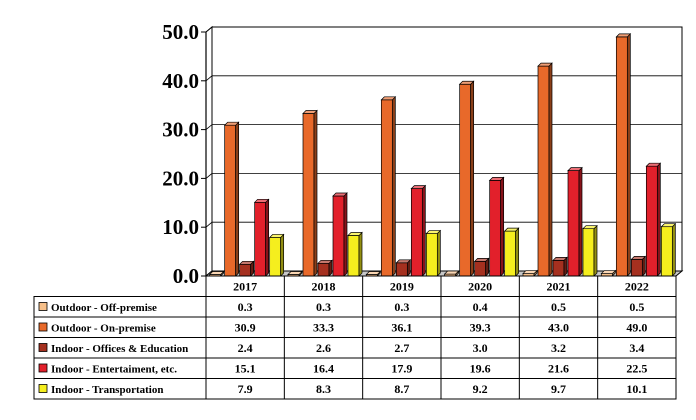 The width and height of the screenshot is (696, 420). I want to click on side-wall, so click(209, 151).